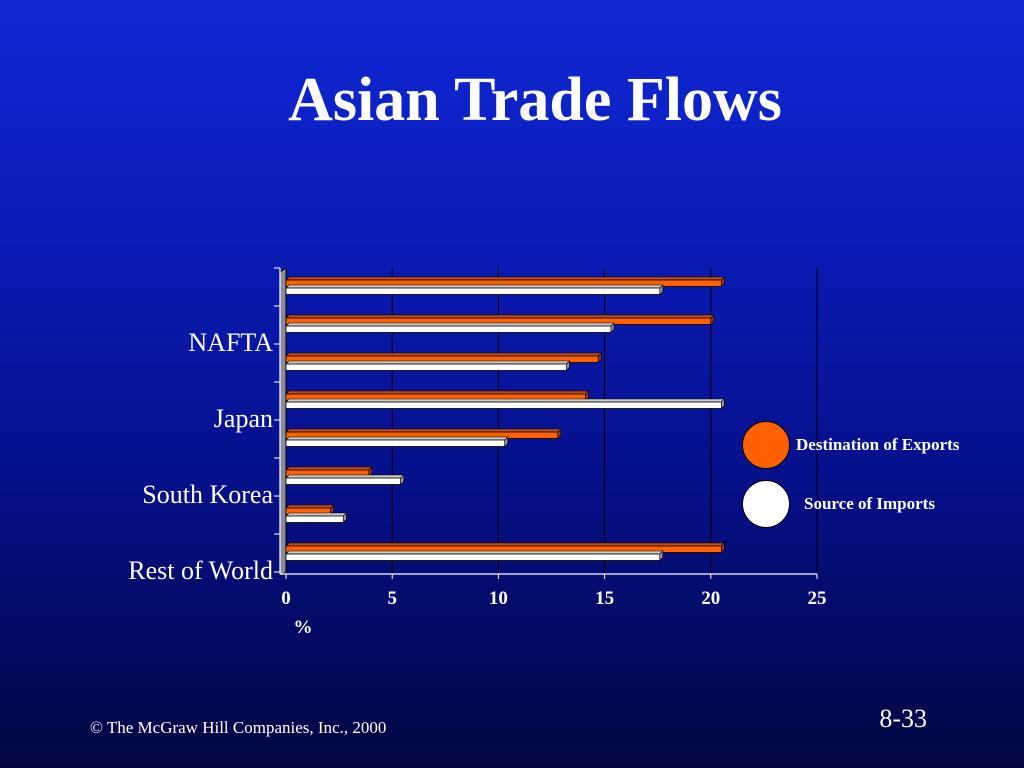  I want to click on exports-swatch-icon, so click(766, 445).